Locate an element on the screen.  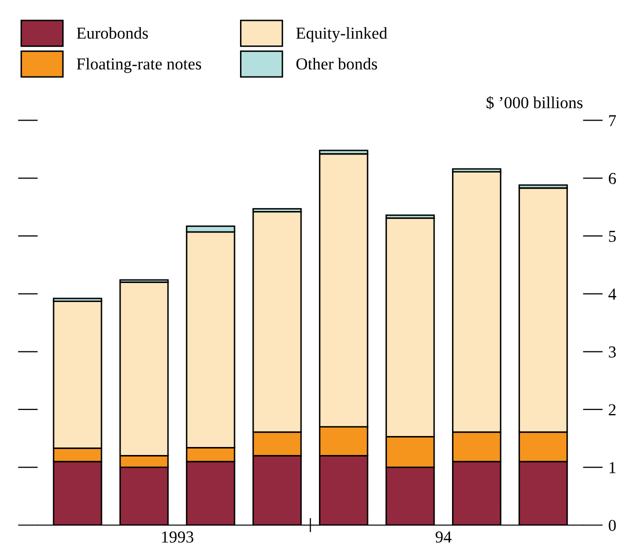
legend-label: Equity-linked is located at coordinates (342, 34).